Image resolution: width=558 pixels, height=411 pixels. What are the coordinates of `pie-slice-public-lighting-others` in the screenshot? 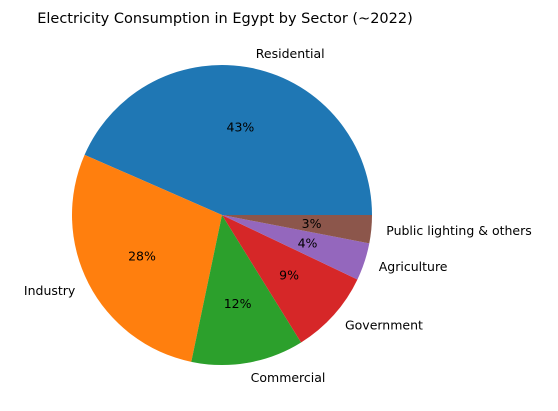 It's located at (297, 229).